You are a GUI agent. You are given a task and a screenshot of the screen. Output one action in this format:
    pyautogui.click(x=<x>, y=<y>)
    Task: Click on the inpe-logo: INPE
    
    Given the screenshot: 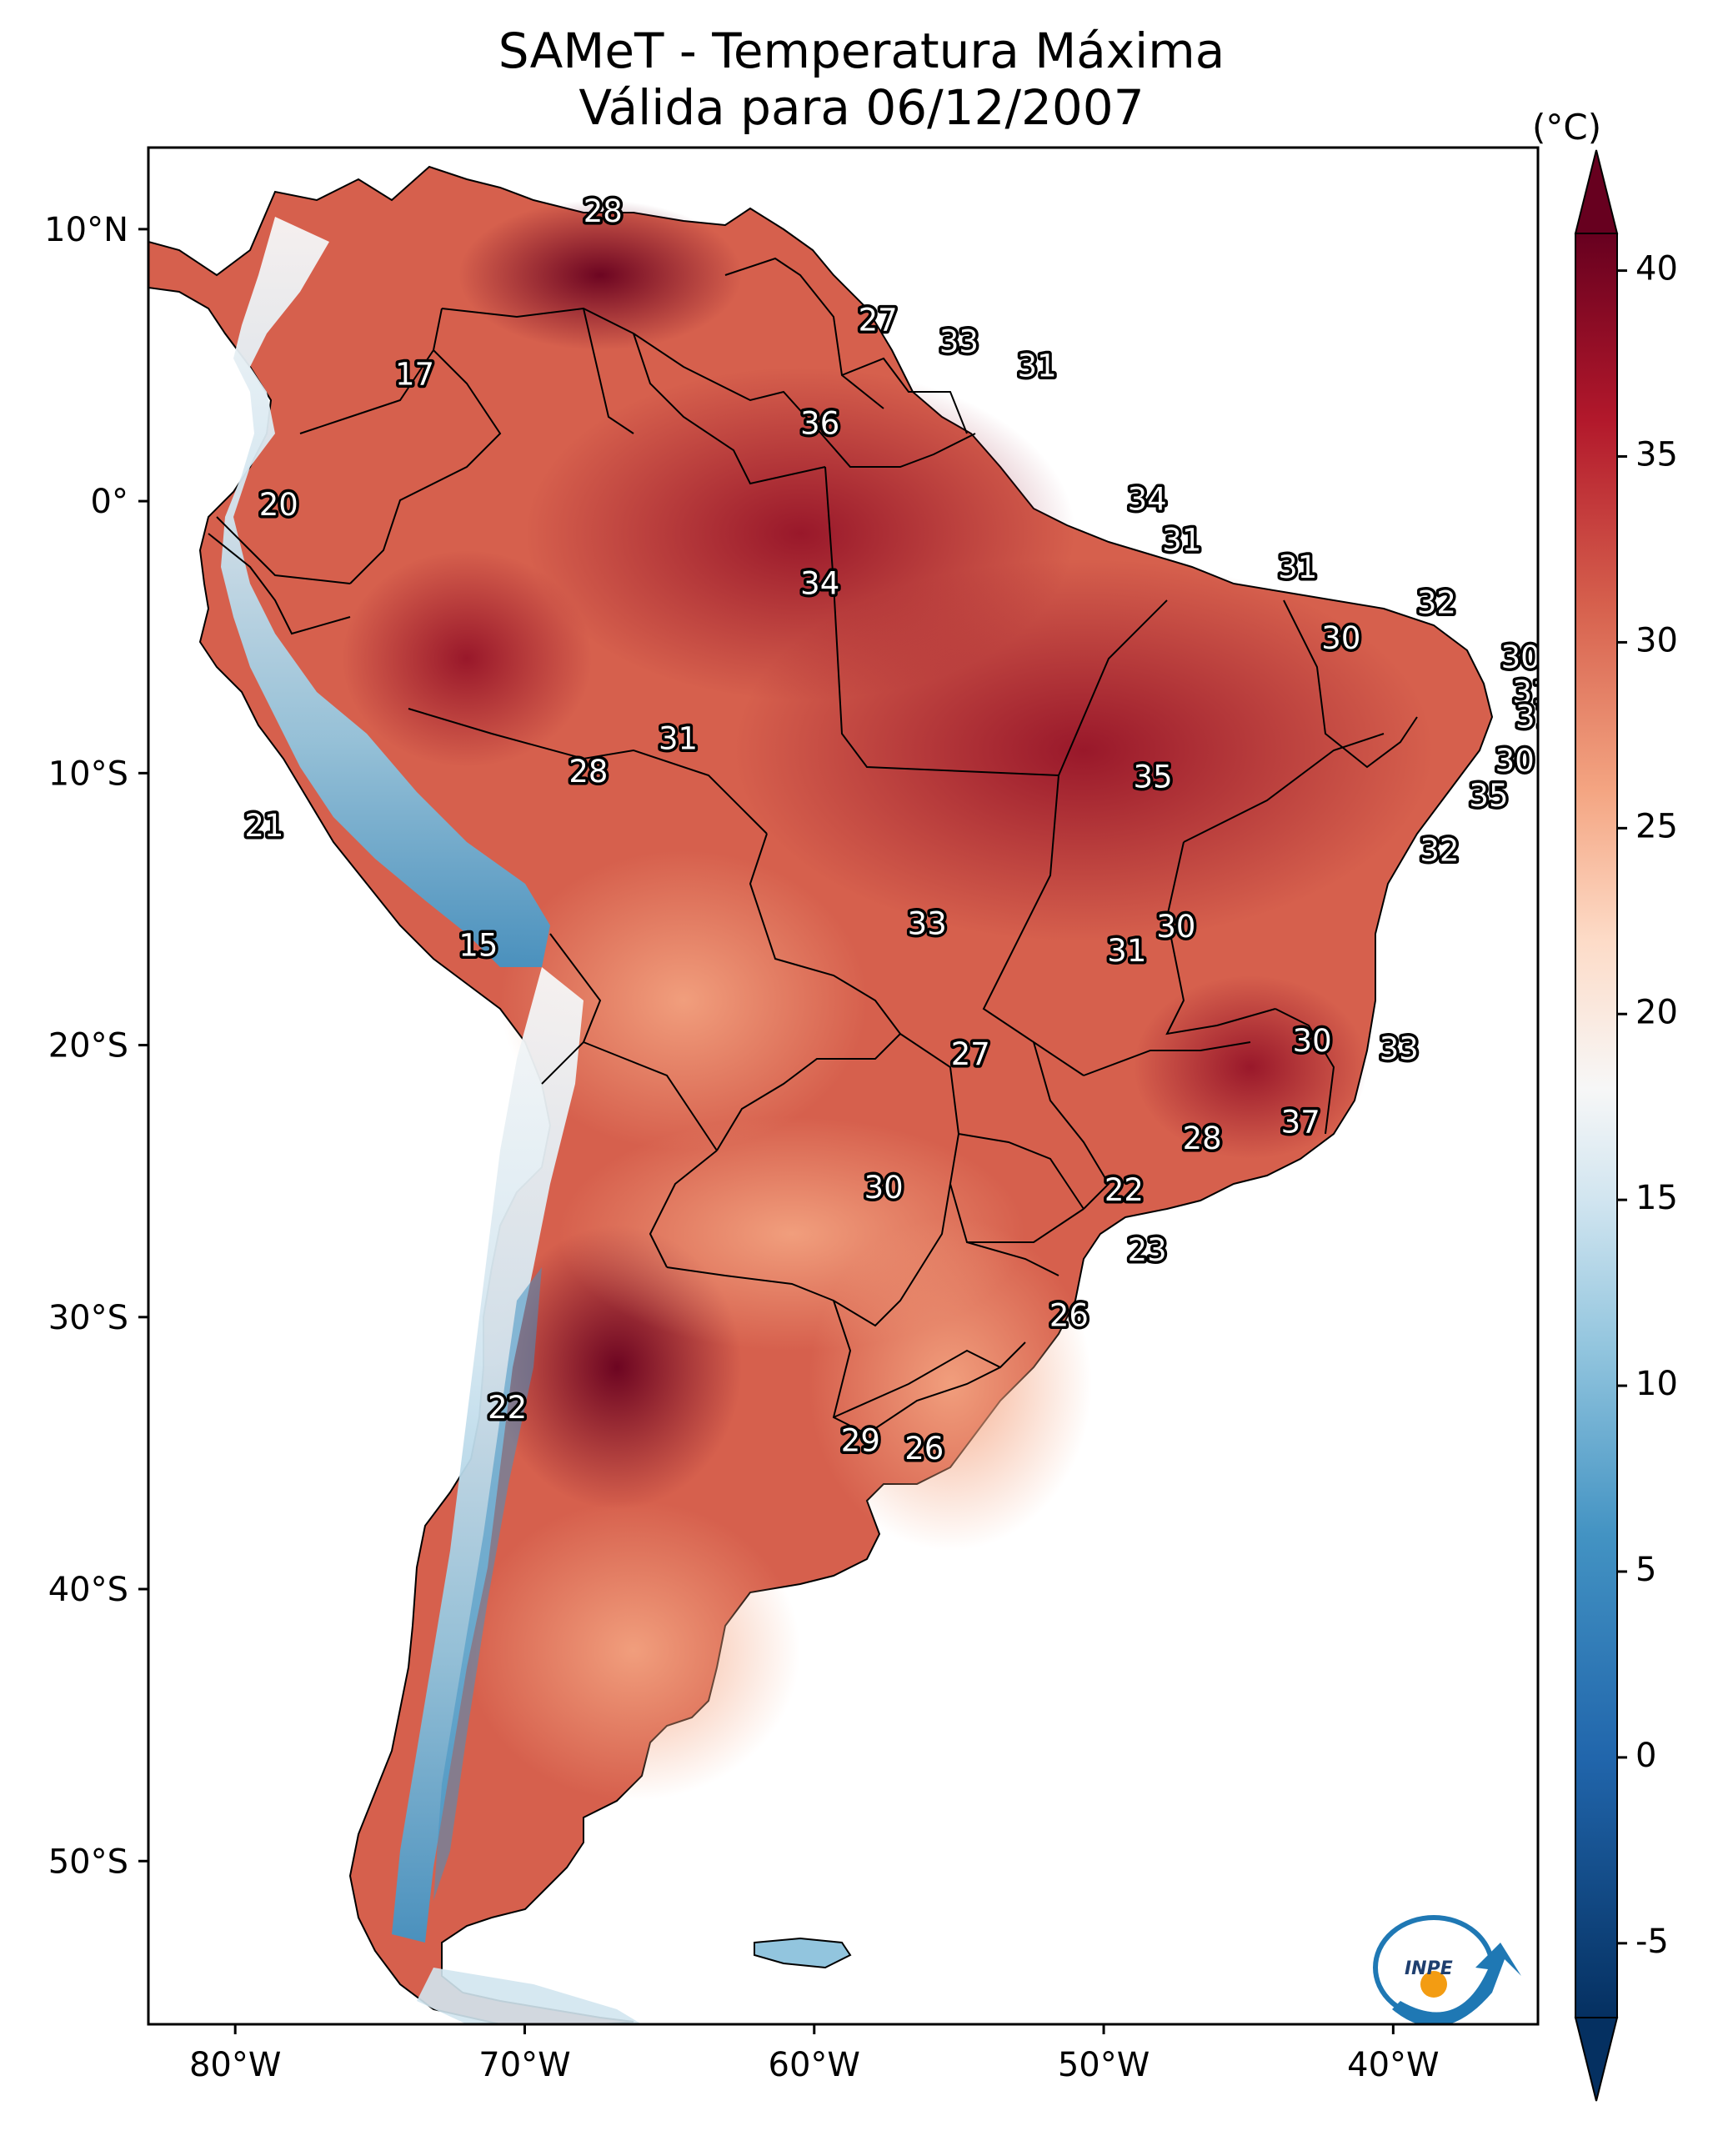 What is the action you would take?
    pyautogui.click(x=1447, y=1969)
    